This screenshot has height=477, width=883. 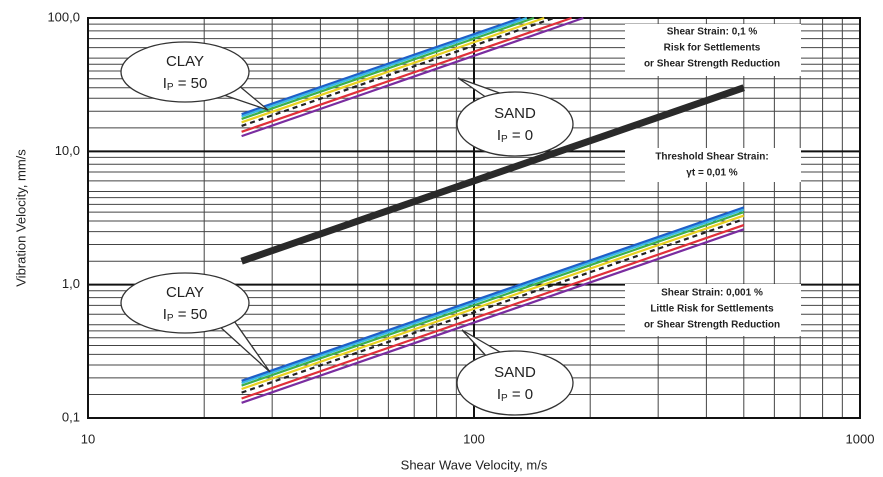 I want to click on note: Threshold Shear Strain:, so click(x=711, y=157).